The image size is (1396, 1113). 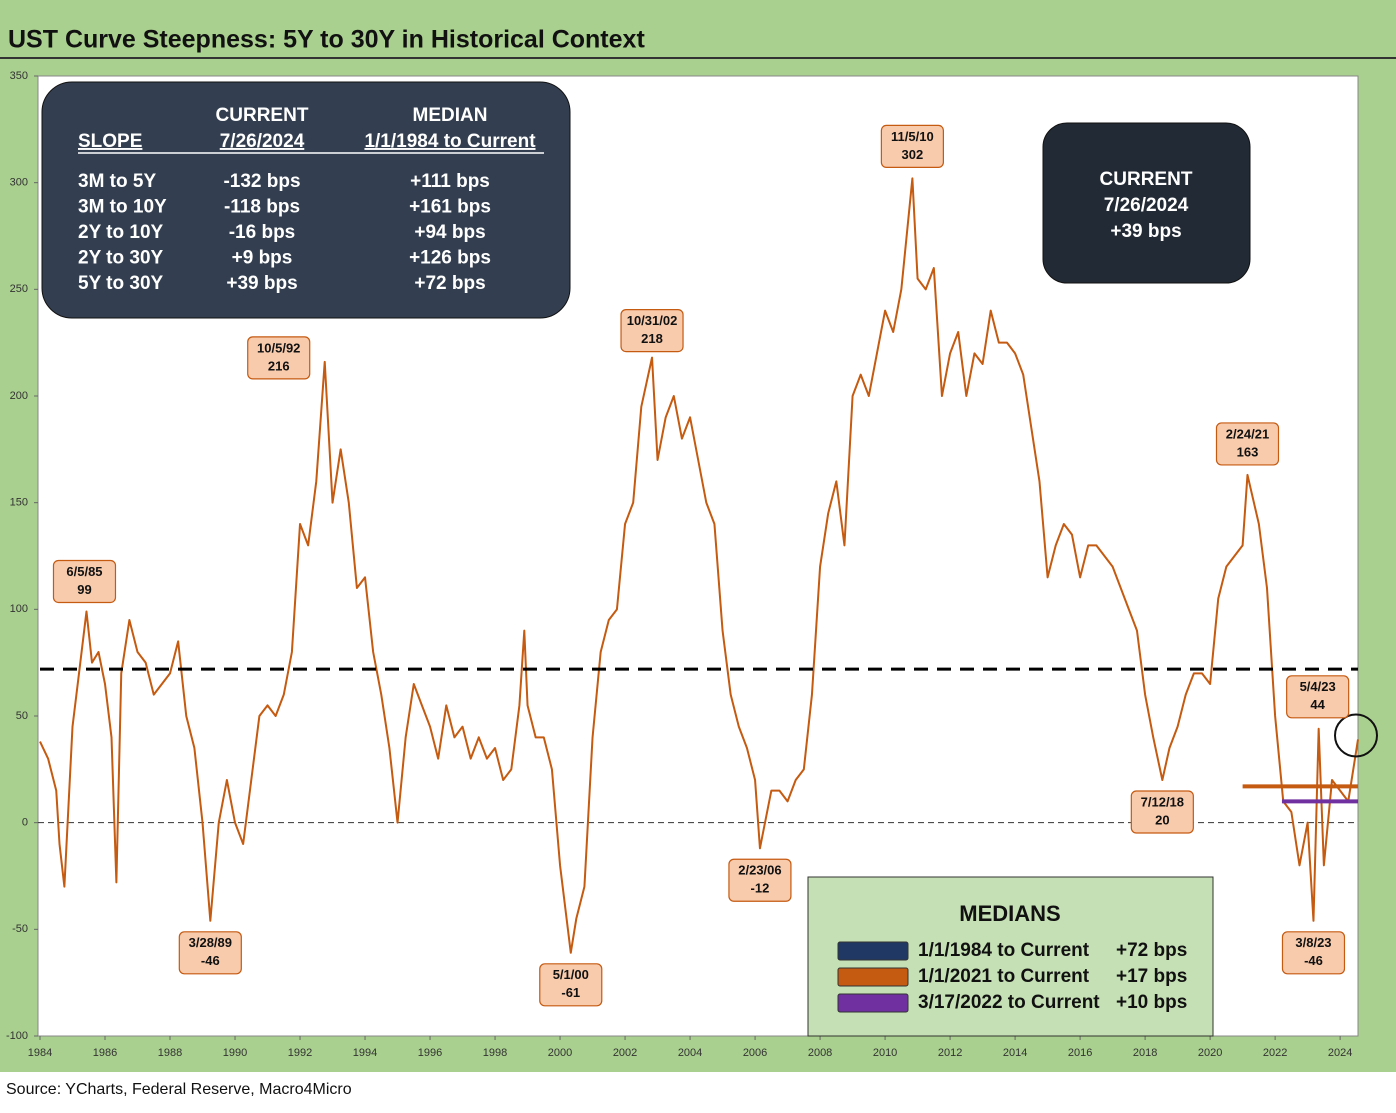 I want to click on callout-value: -12, so click(x=760, y=888).